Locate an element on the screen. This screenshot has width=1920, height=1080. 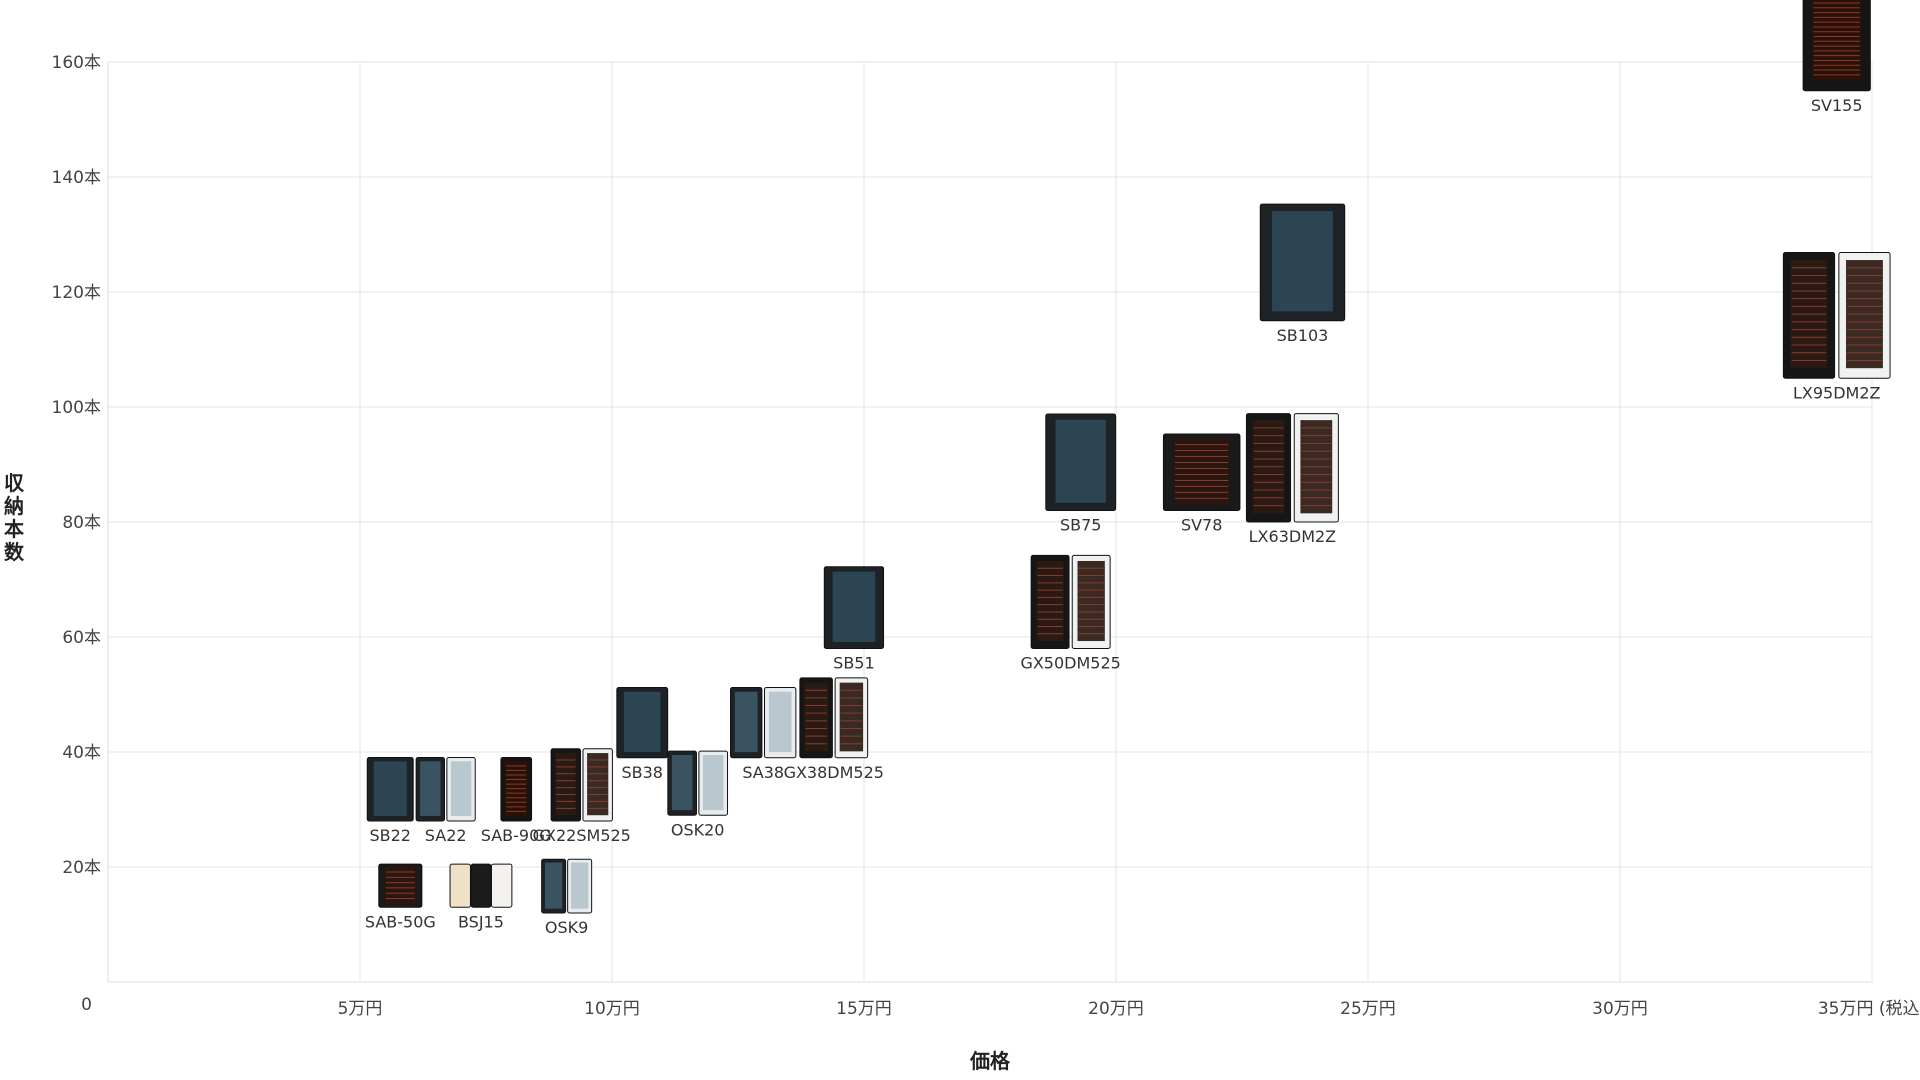
y-tick-label: 20本 is located at coordinates (81, 868).